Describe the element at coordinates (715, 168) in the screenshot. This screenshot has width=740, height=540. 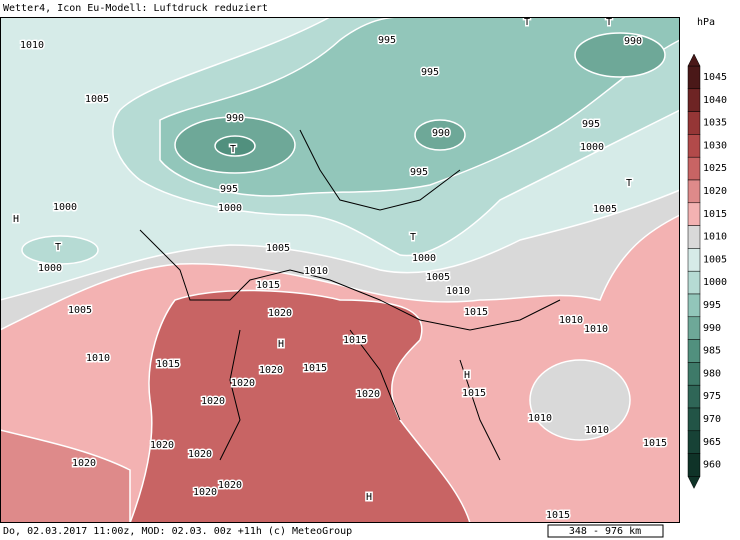
I see `legend-label: 1025` at that location.